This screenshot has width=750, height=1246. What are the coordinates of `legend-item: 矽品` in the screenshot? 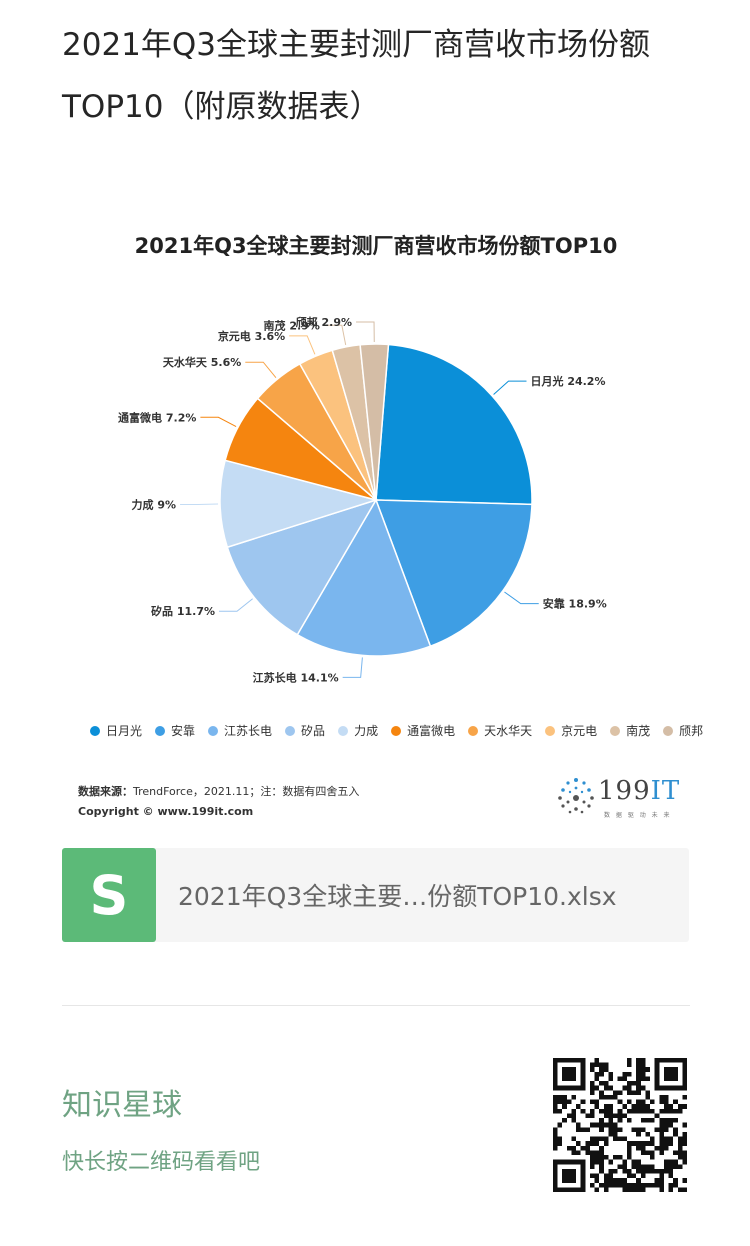 It's located at (305, 730).